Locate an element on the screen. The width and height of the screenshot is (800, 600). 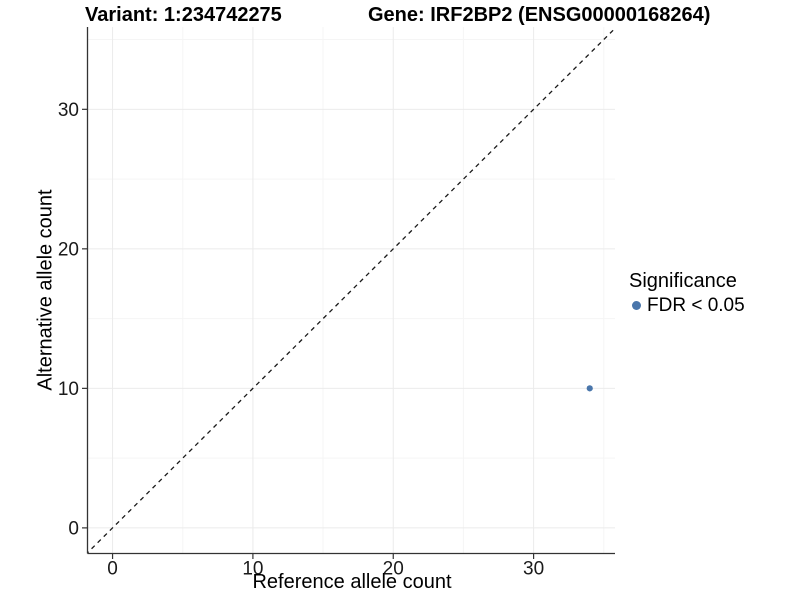
y-tick-label: 20 is located at coordinates (68, 249).